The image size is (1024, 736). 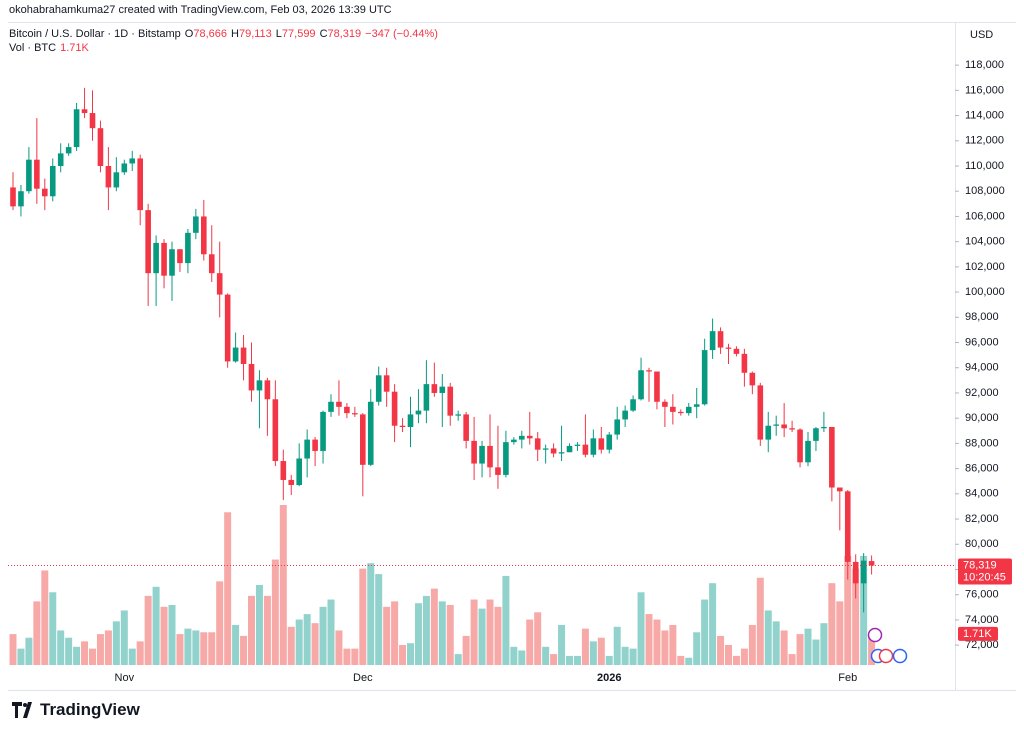 What do you see at coordinates (323, 34) in the screenshot?
I see `ohlc-key: C` at bounding box center [323, 34].